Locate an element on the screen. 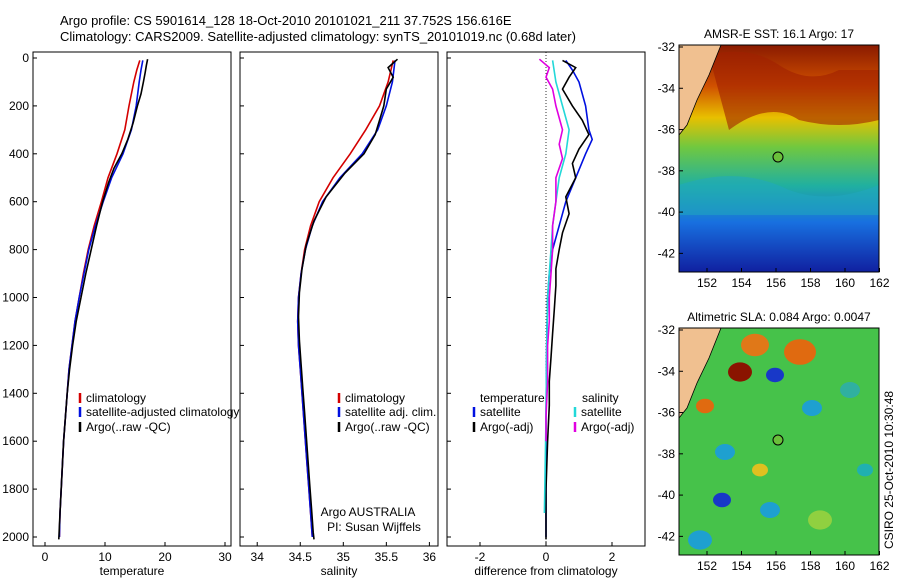 This screenshot has height=580, width=900. x-axis-label: temperature is located at coordinates (132, 571).